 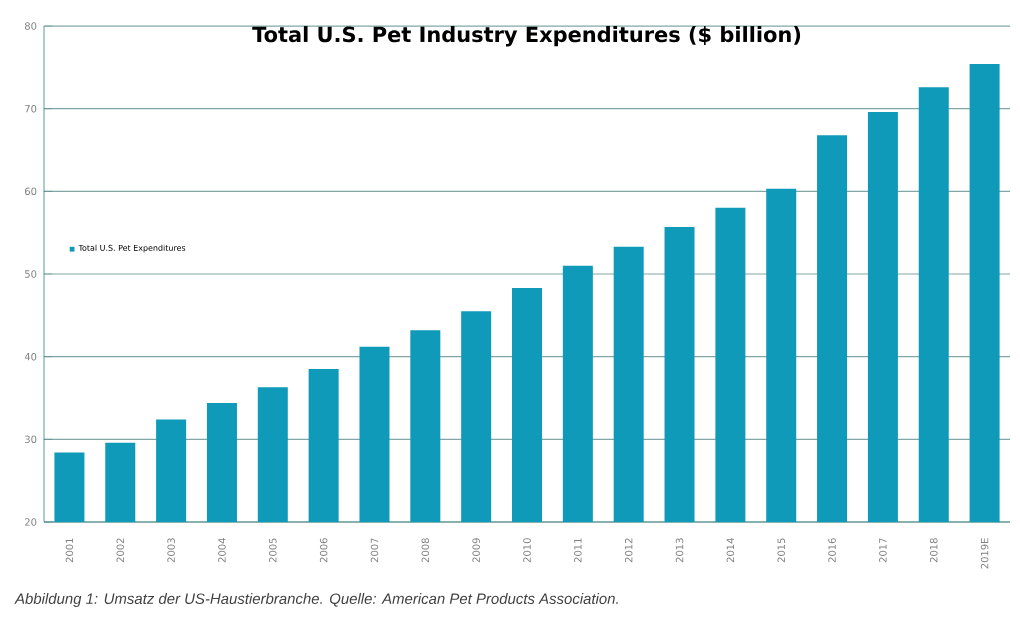 What do you see at coordinates (526, 36) in the screenshot?
I see `chart-title: Total U.S. Pet Industry Expenditures ($ billion)` at bounding box center [526, 36].